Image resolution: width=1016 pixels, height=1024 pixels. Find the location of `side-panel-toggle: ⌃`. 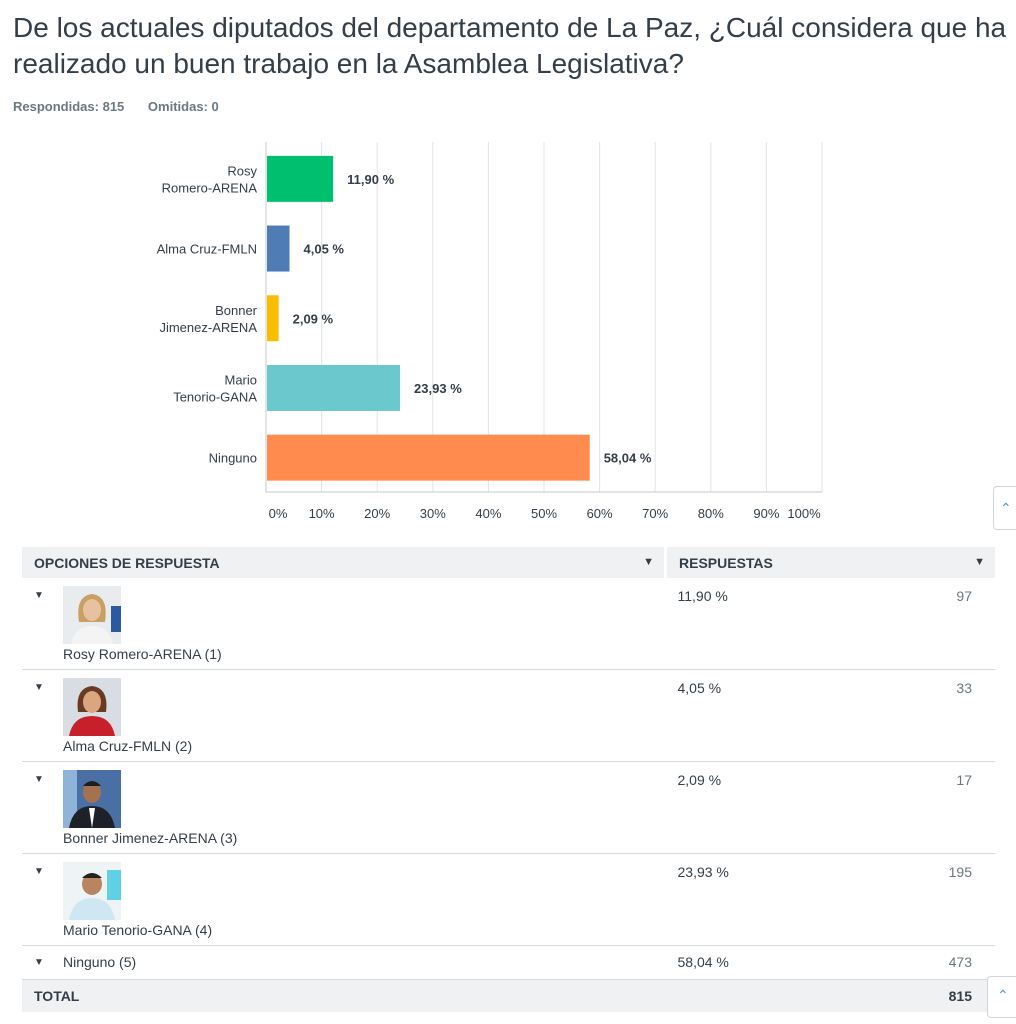

side-panel-toggle: ⌃ is located at coordinates (1004, 508).